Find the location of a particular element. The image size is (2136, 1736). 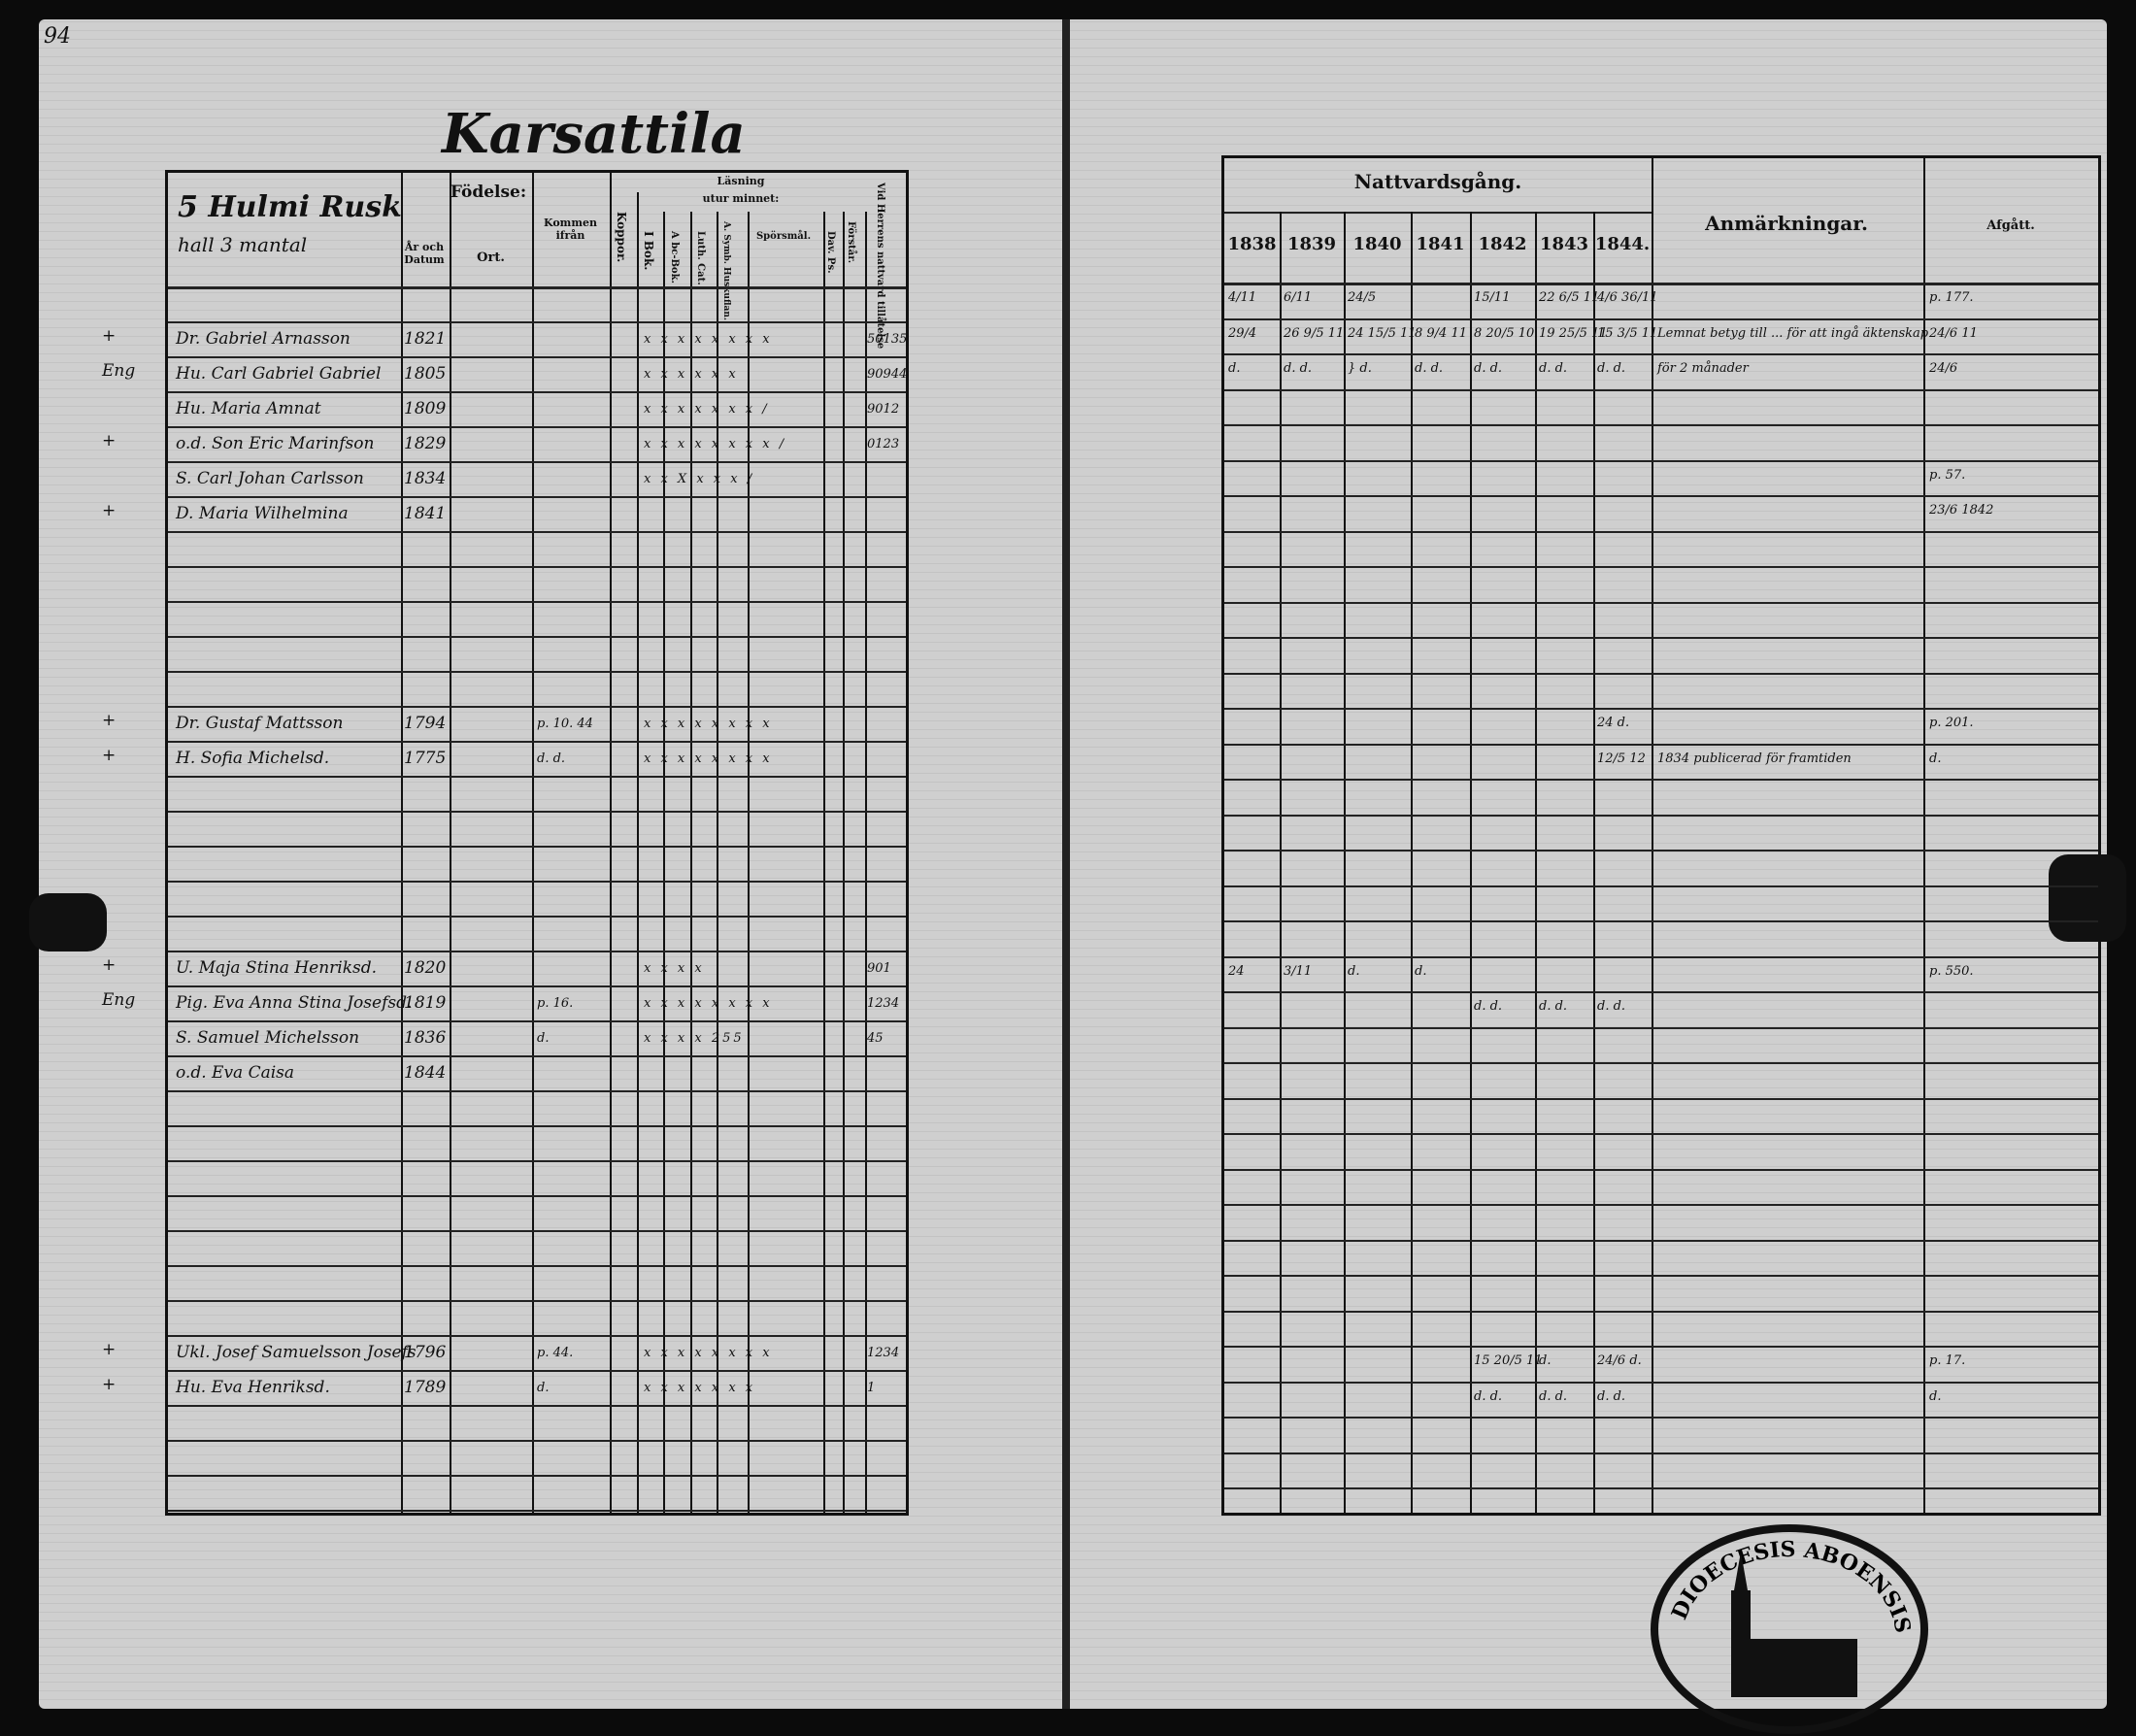

entry-name: Hu. Maria Amnat is located at coordinates (249, 409).